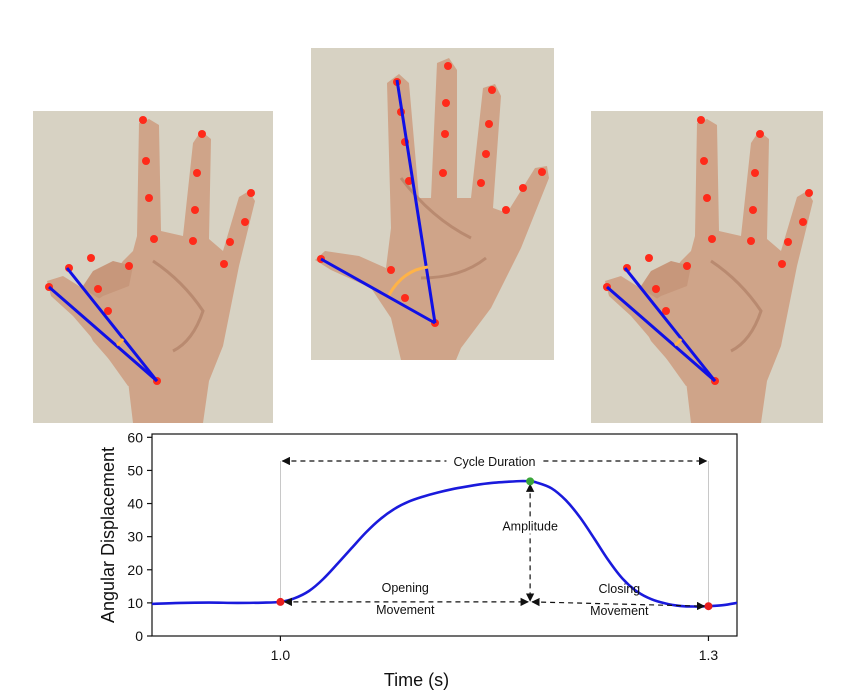 Image resolution: width=842 pixels, height=696 pixels. I want to click on closing-movement-arrow, so click(618, 604).